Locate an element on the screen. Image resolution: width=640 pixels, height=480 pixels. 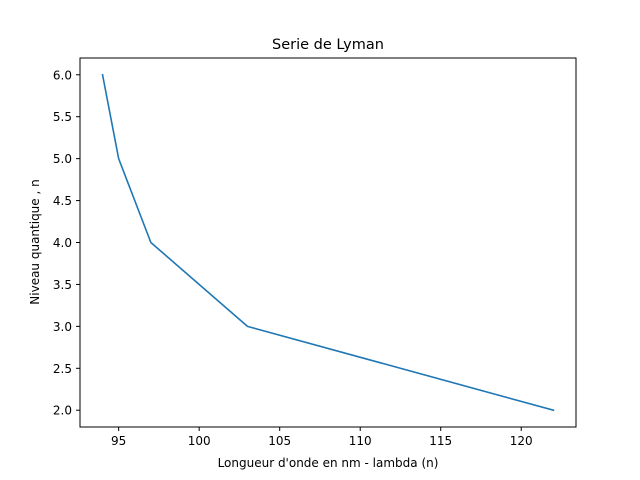
y-tick-label: 5.0 is located at coordinates (62, 159).